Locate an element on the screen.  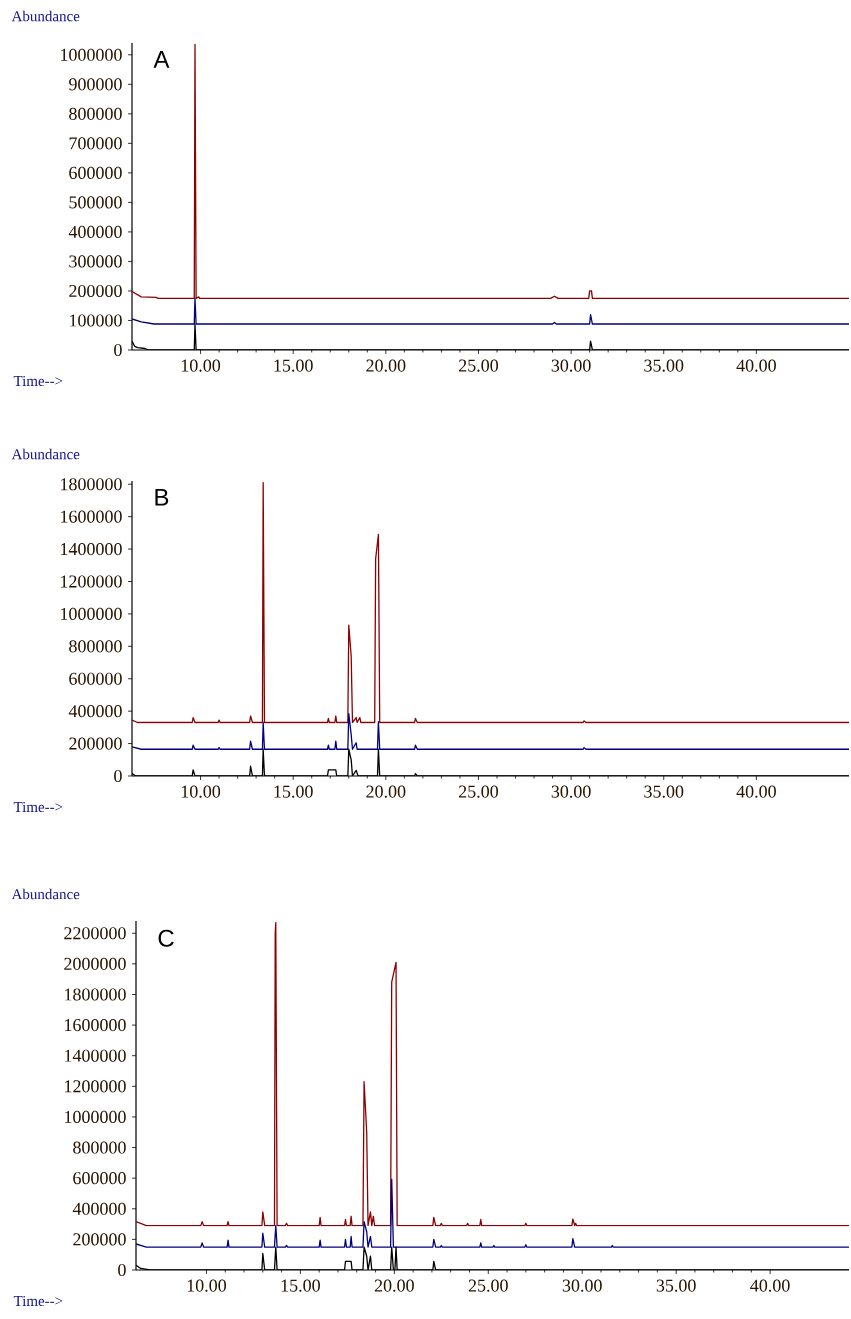
y-tick-label: 500000 is located at coordinates (95, 202).